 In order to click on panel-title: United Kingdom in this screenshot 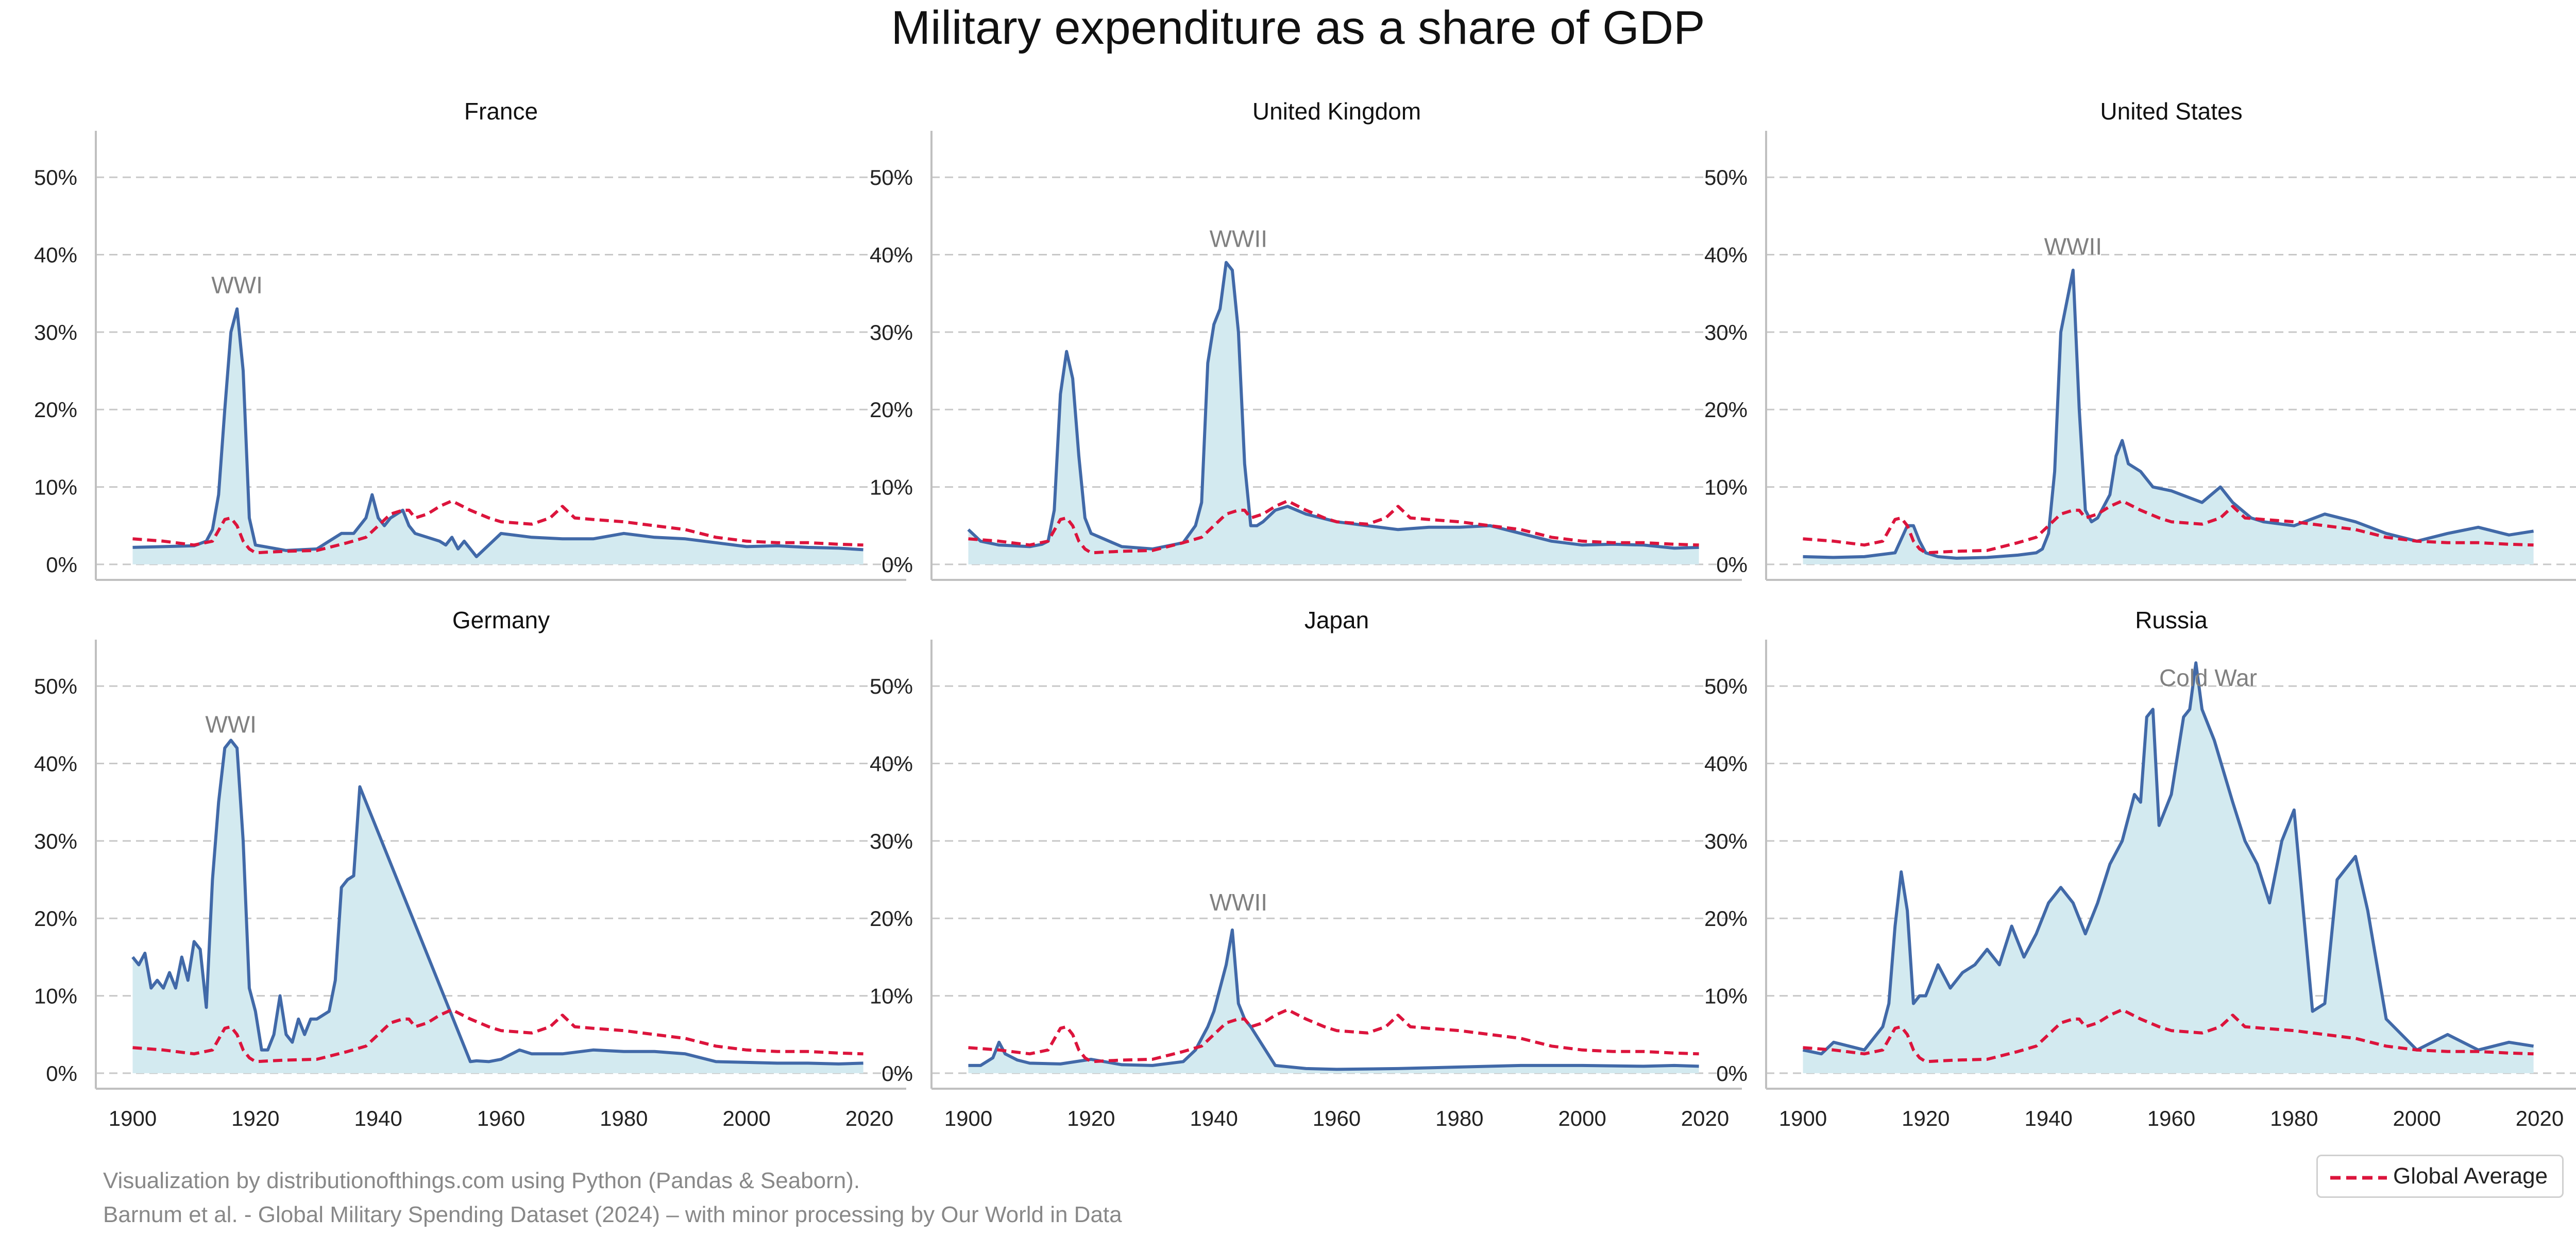, I will do `click(1337, 111)`.